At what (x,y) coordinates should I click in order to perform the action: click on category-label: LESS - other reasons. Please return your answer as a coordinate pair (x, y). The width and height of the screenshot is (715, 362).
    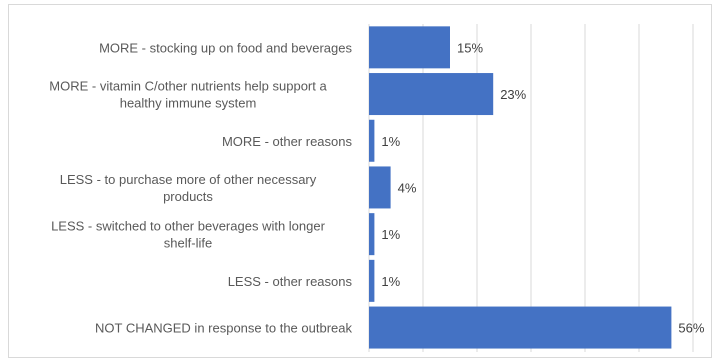
    Looking at the image, I should click on (290, 281).